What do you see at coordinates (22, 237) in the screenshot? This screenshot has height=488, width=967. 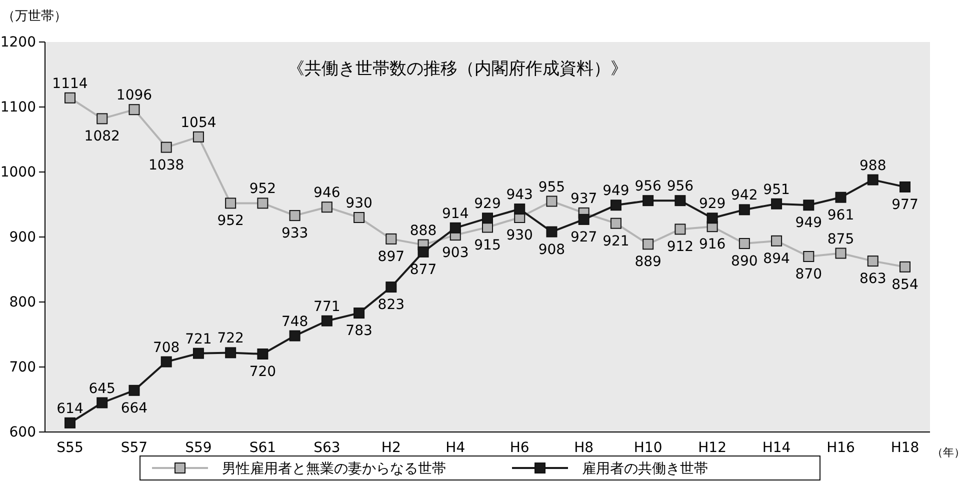 I see `y-tick-label: 900` at bounding box center [22, 237].